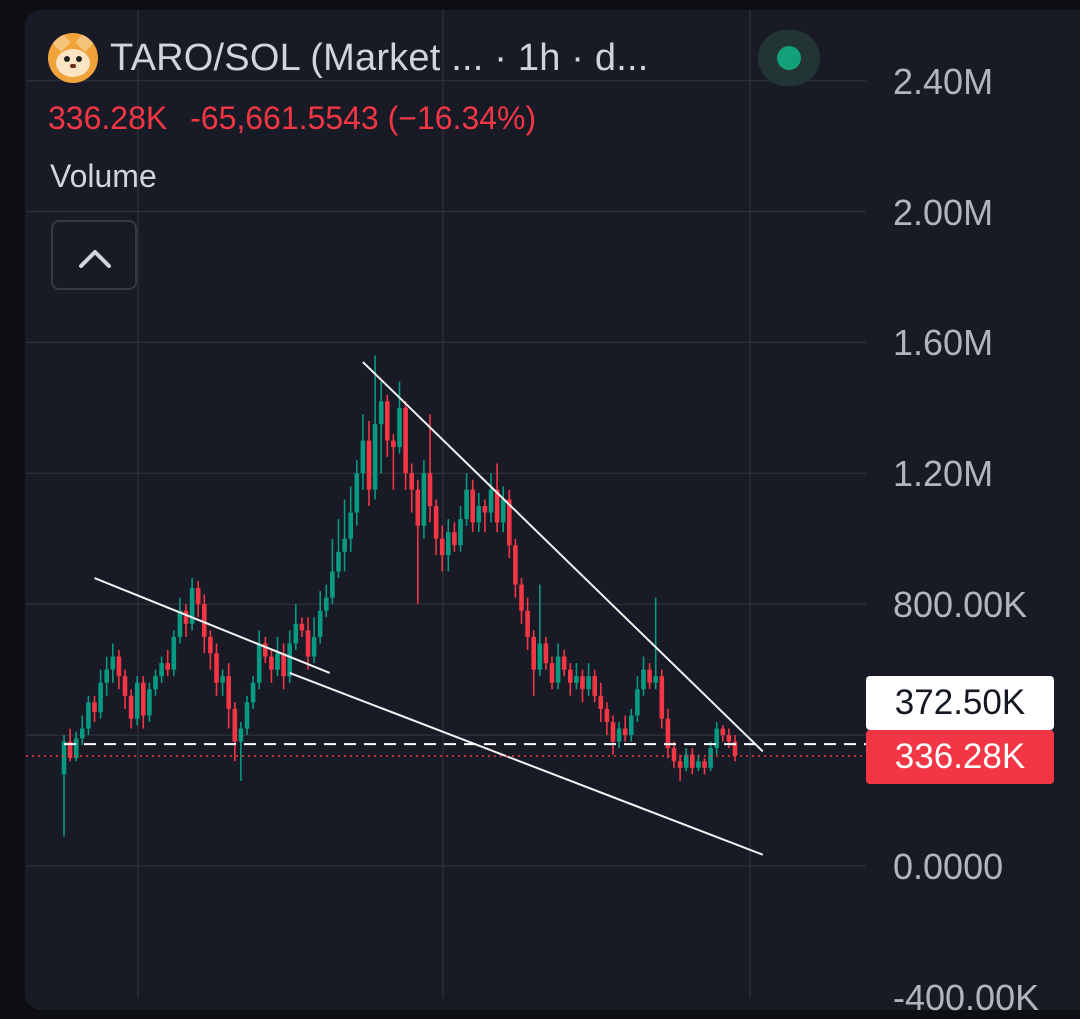  Describe the element at coordinates (789, 58) in the screenshot. I see `live-status-button` at that location.